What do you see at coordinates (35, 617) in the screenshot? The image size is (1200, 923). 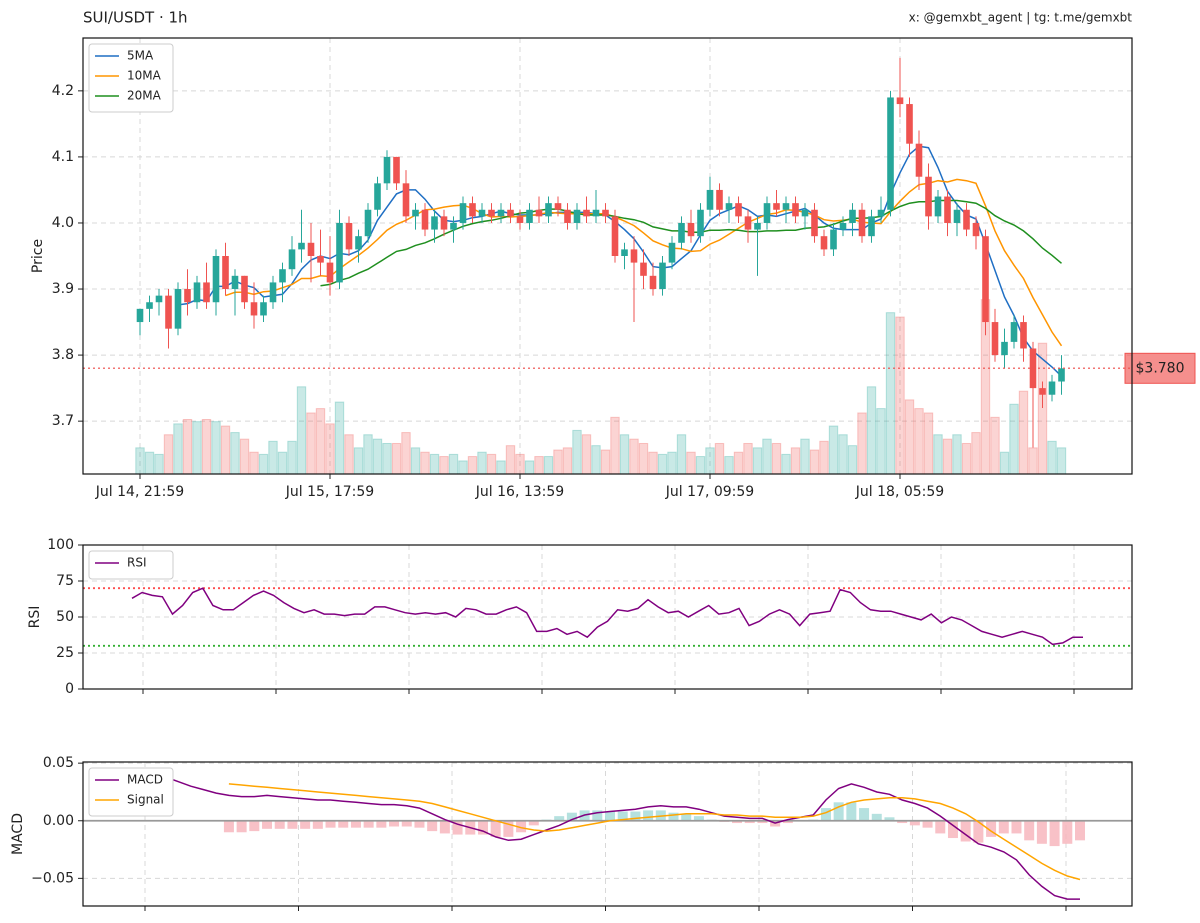 I see `y-axis-label: RSI` at bounding box center [35, 617].